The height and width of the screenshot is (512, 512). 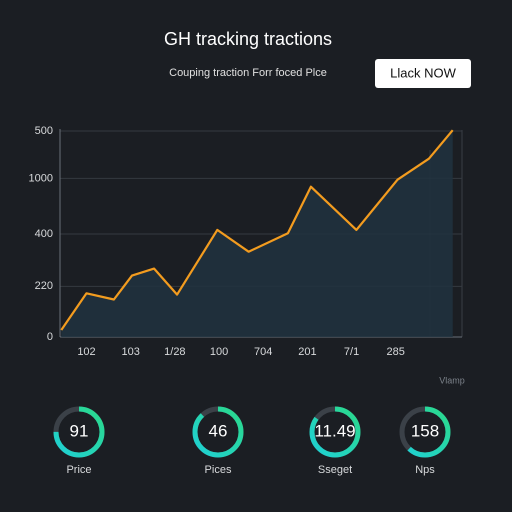 I want to click on gauge-value: 11.49, so click(x=334, y=430).